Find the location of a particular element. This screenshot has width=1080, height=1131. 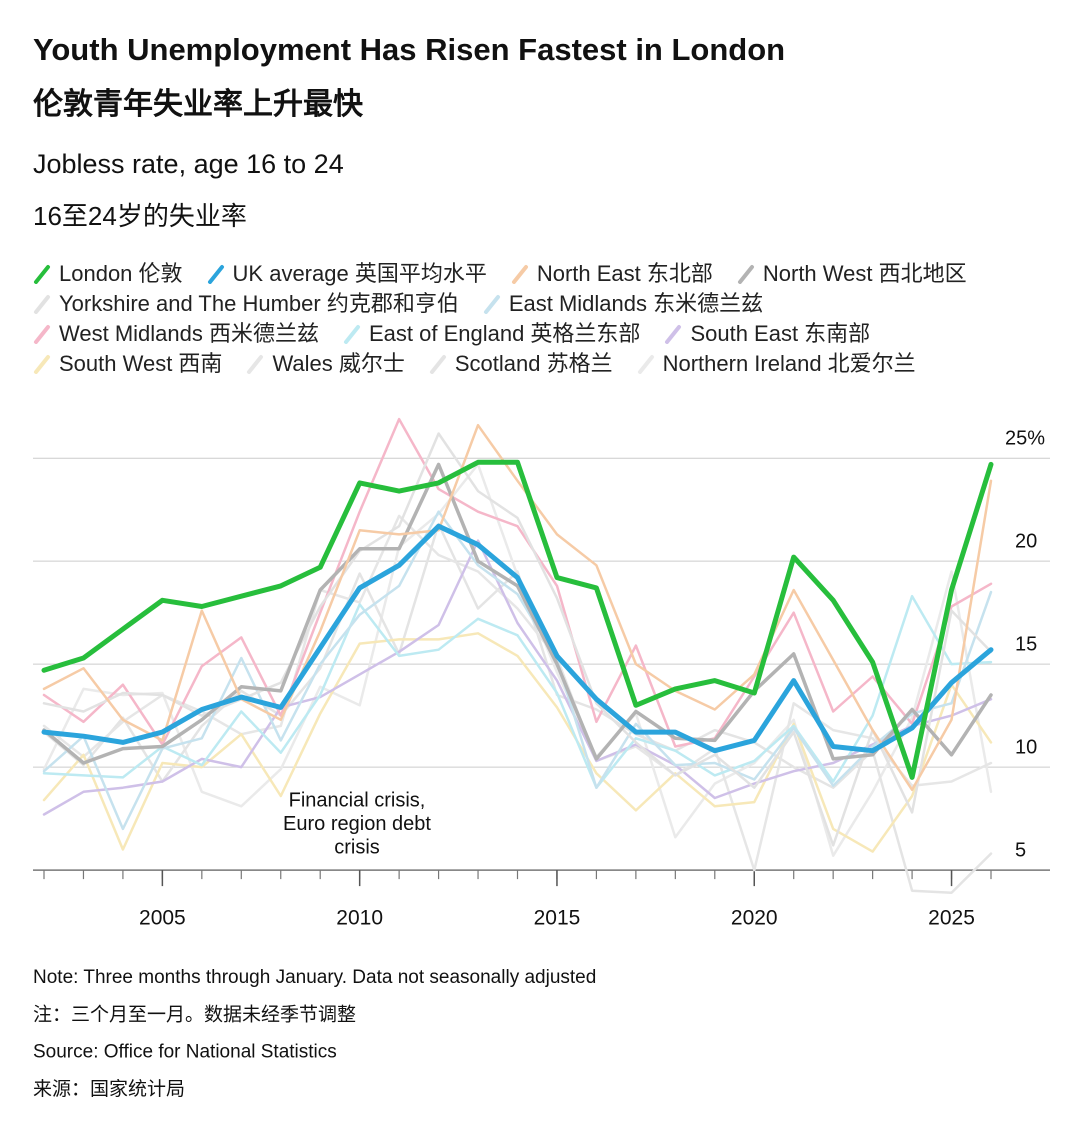

y-tick-label: 20 is located at coordinates (1026, 541).